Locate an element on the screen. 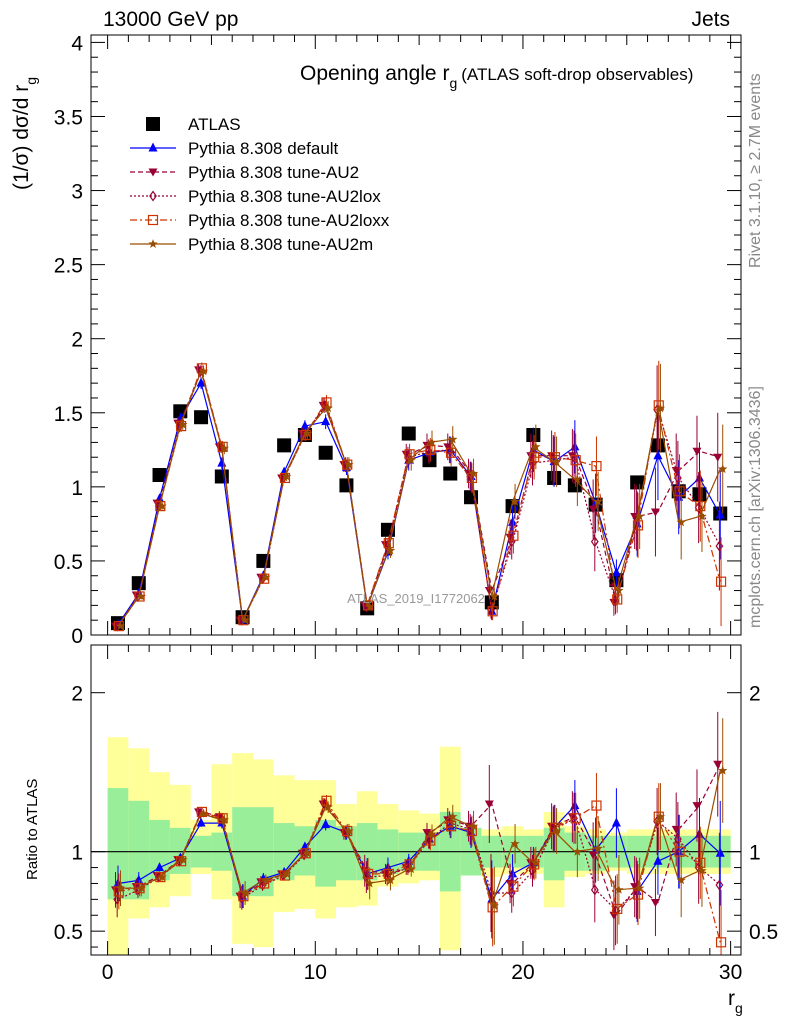 Image resolution: width=786 pixels, height=1024 pixels. x-tick-label: 20 is located at coordinates (522, 972).